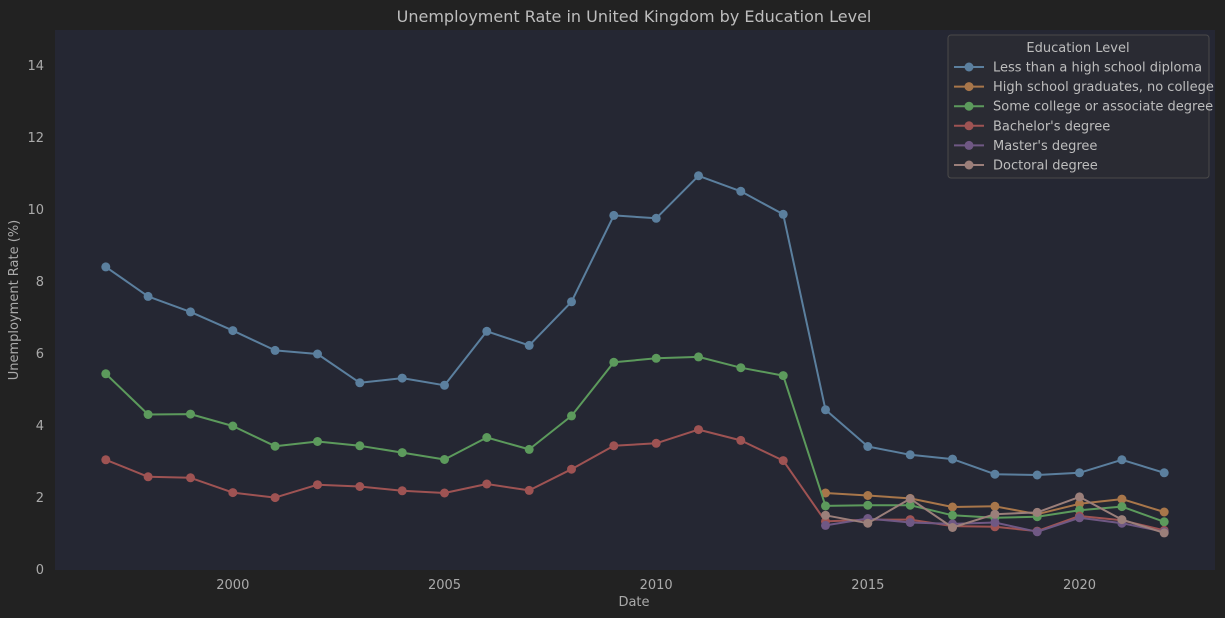 Image resolution: width=1225 pixels, height=618 pixels. What do you see at coordinates (14, 300) in the screenshot?
I see `y-axis-label: Unemployment Rate (%)` at bounding box center [14, 300].